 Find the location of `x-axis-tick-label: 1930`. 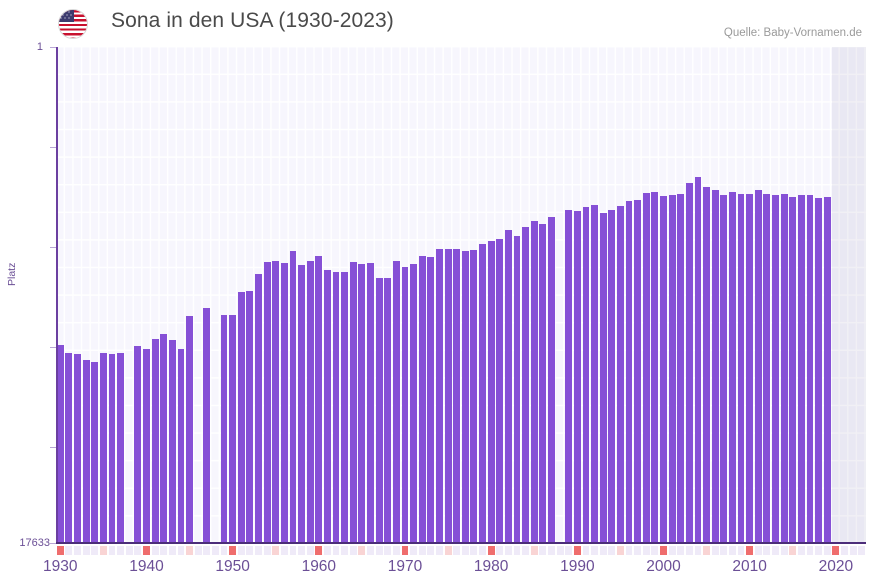

x-axis-tick-label: 1930 is located at coordinates (60, 566).